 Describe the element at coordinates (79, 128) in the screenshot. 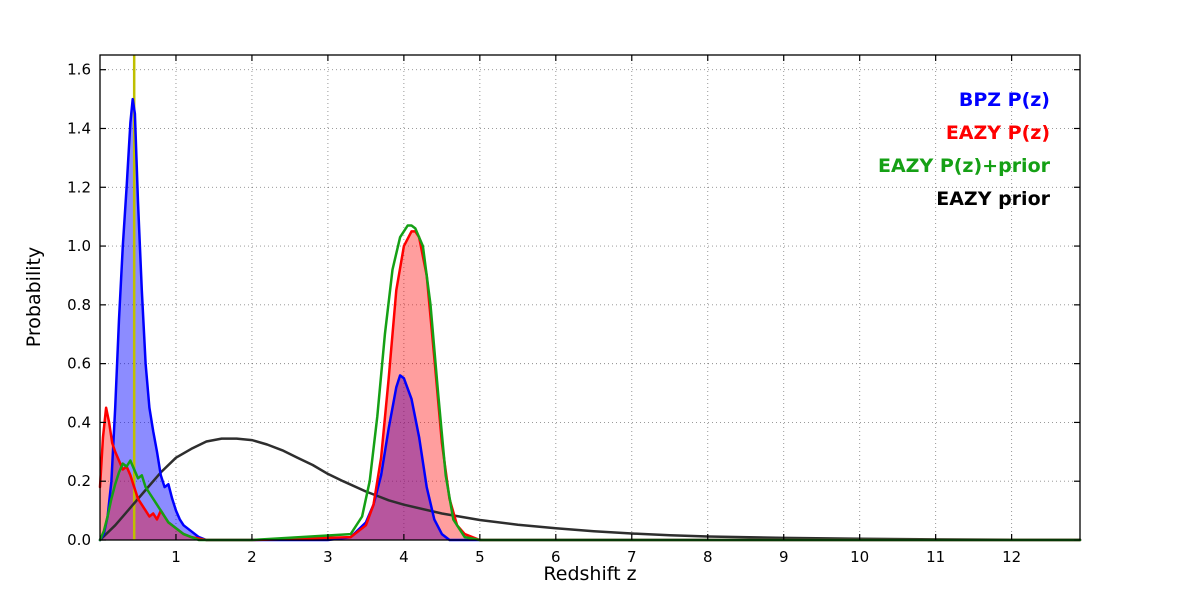

I see `y-tick-label: 1.4` at that location.